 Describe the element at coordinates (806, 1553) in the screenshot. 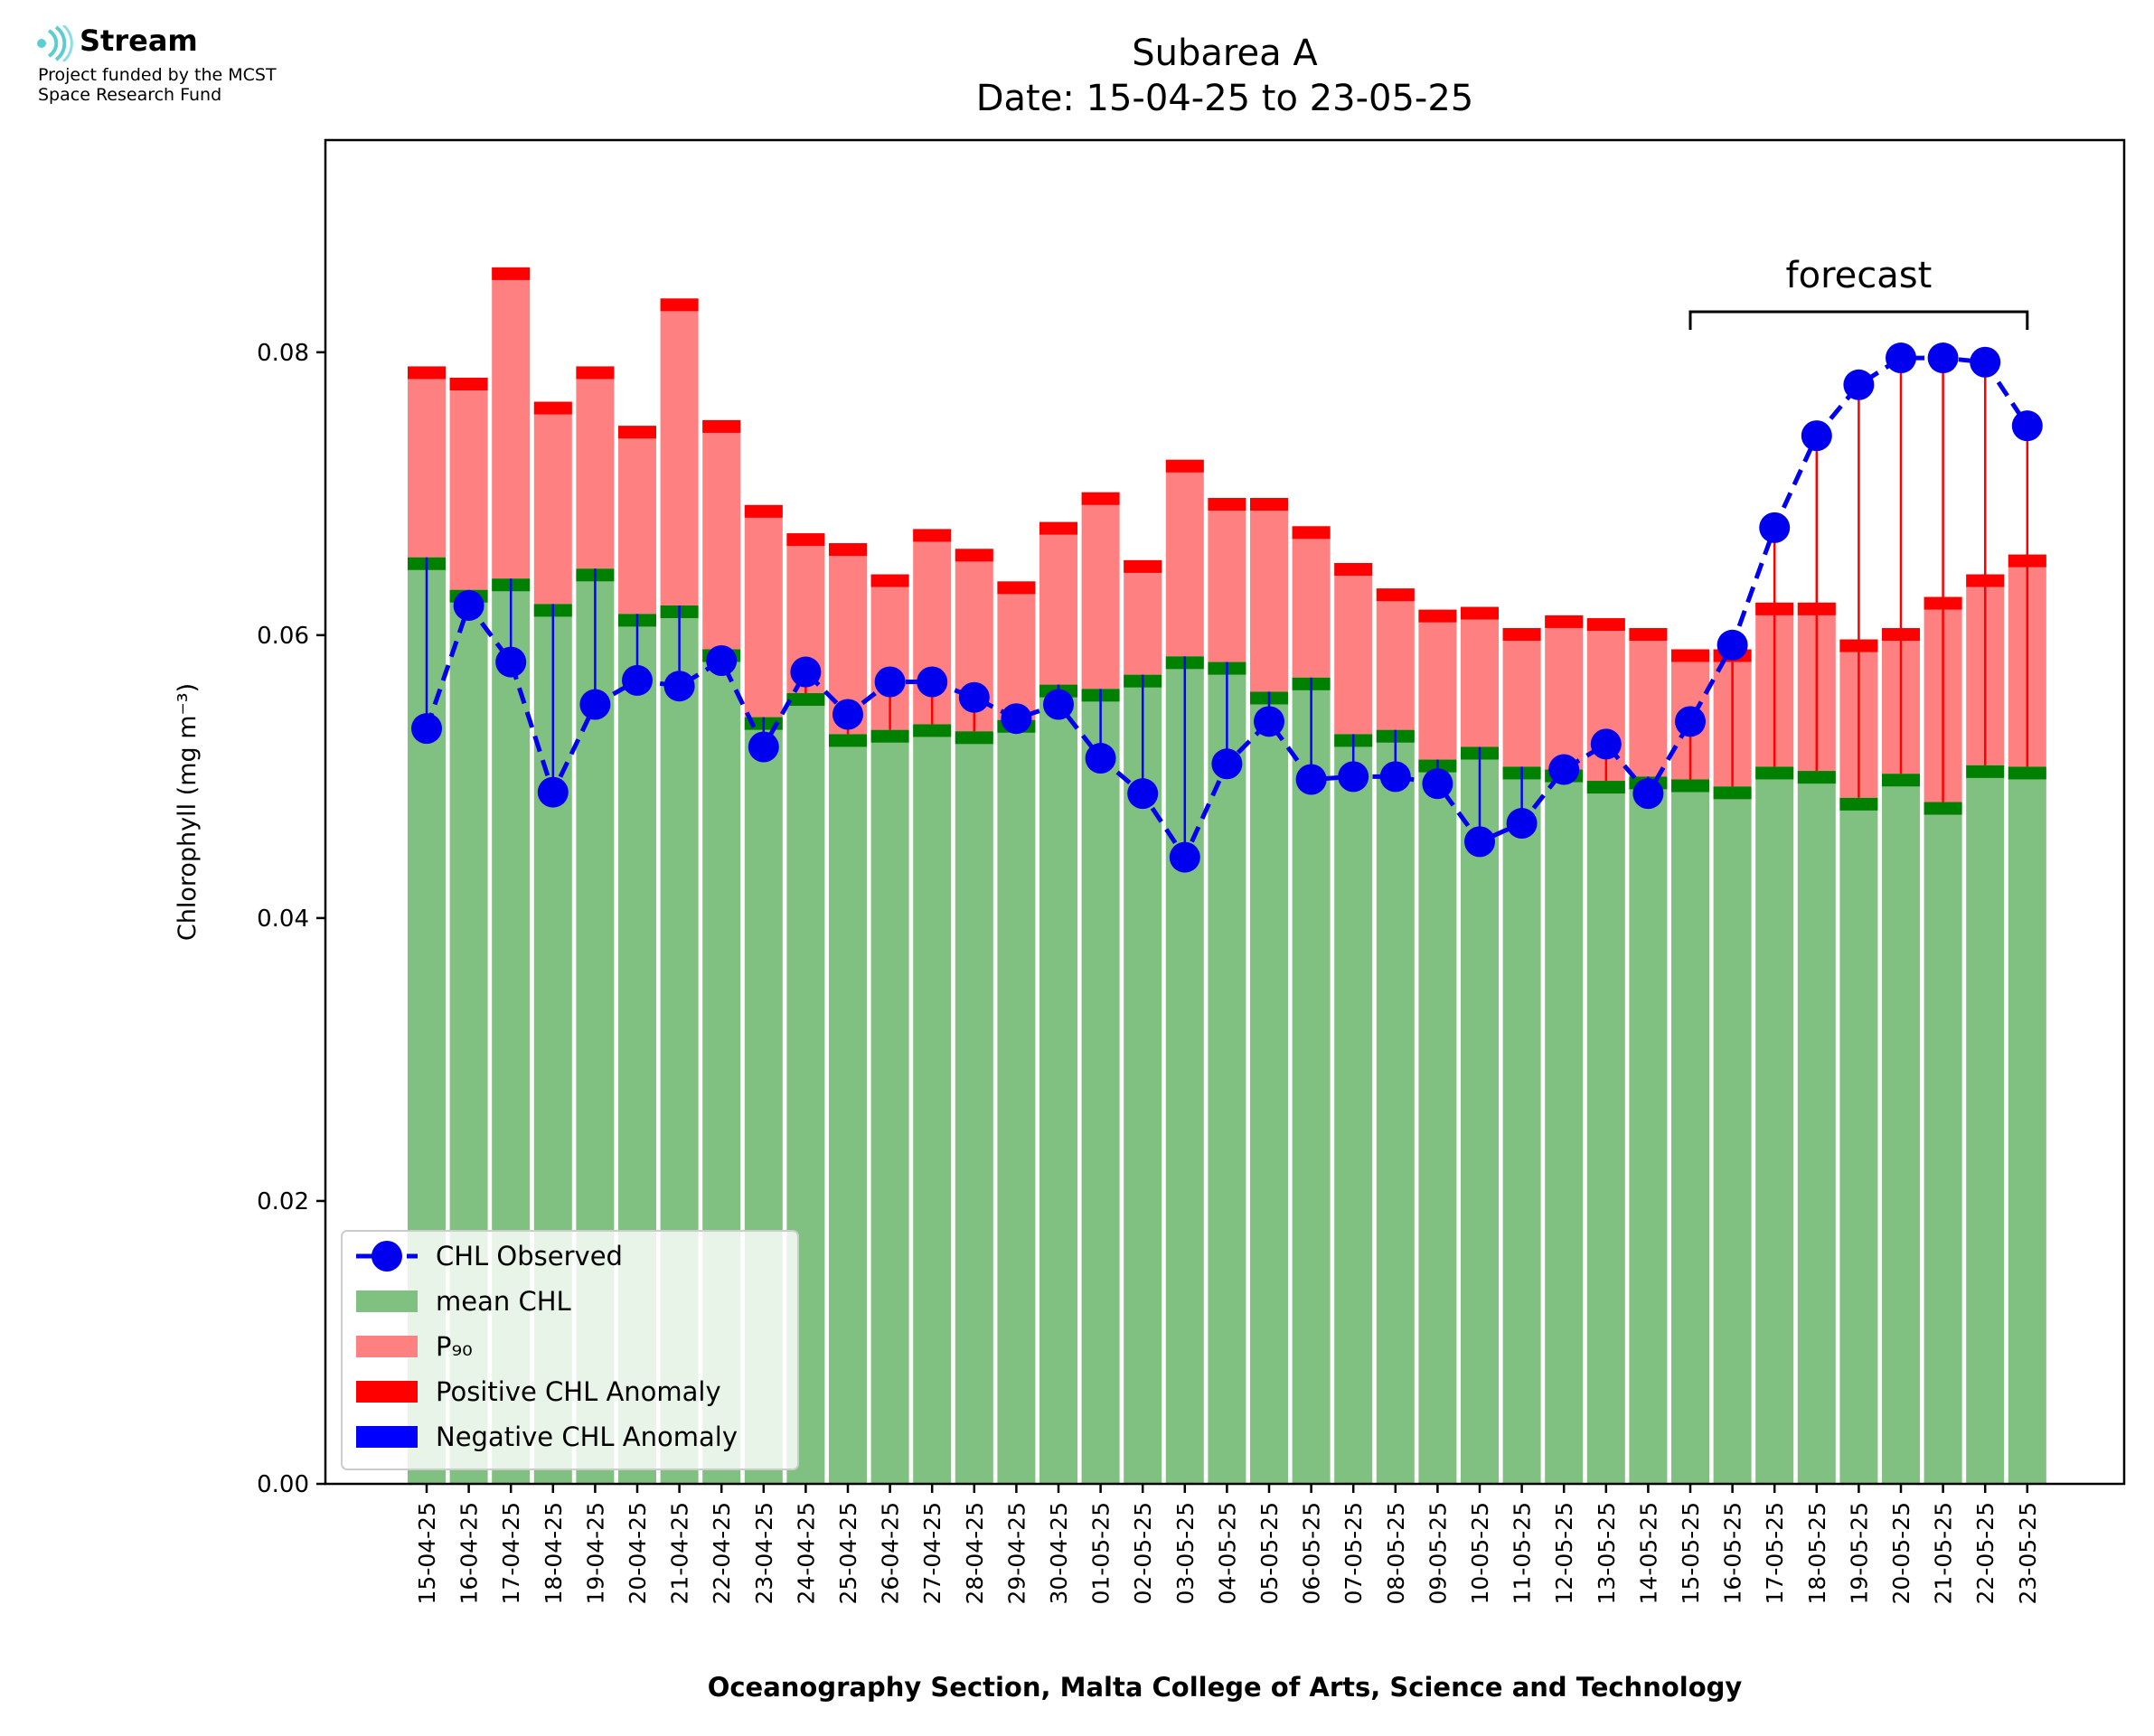

I see `x-tick-label: 24-04-25` at that location.